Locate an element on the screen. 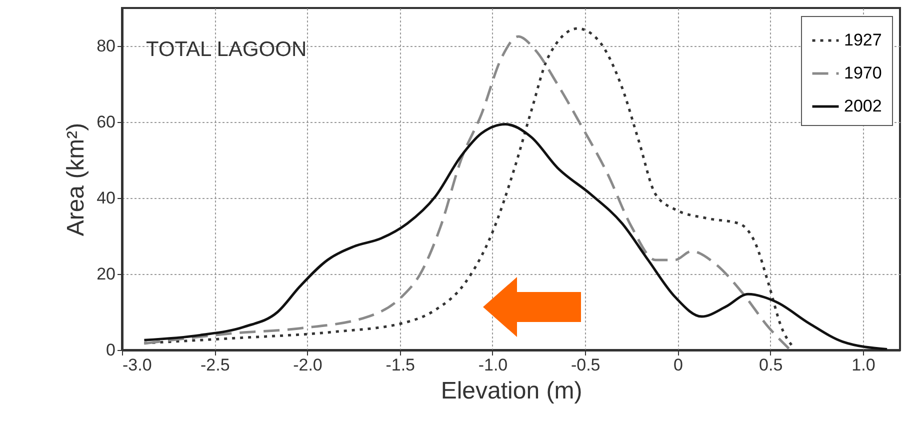 The width and height of the screenshot is (906, 438). y-axis-title: Area (km²) is located at coordinates (76, 179).